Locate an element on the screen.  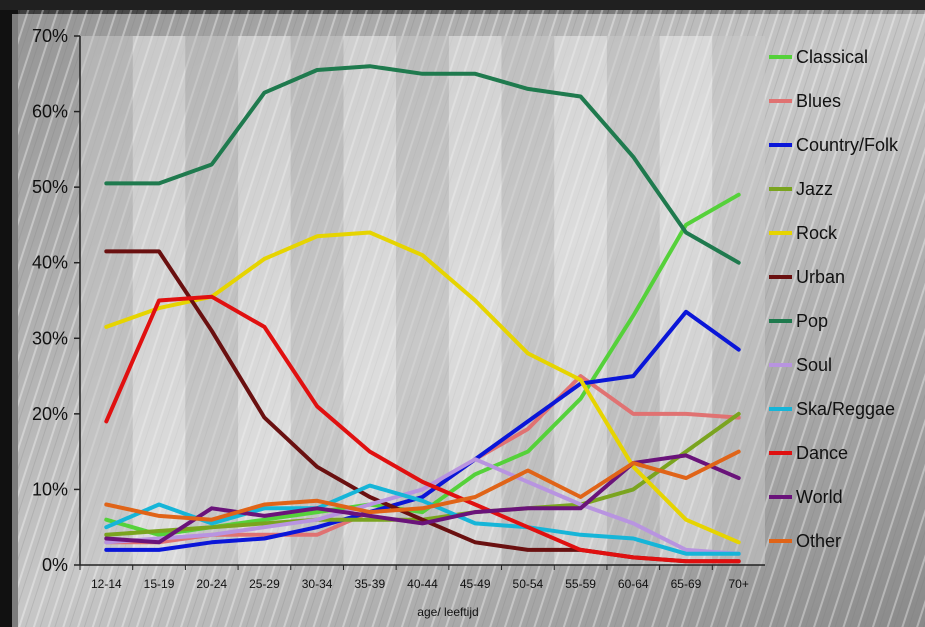
x-tick-label: 65-69 is located at coordinates (686, 584).